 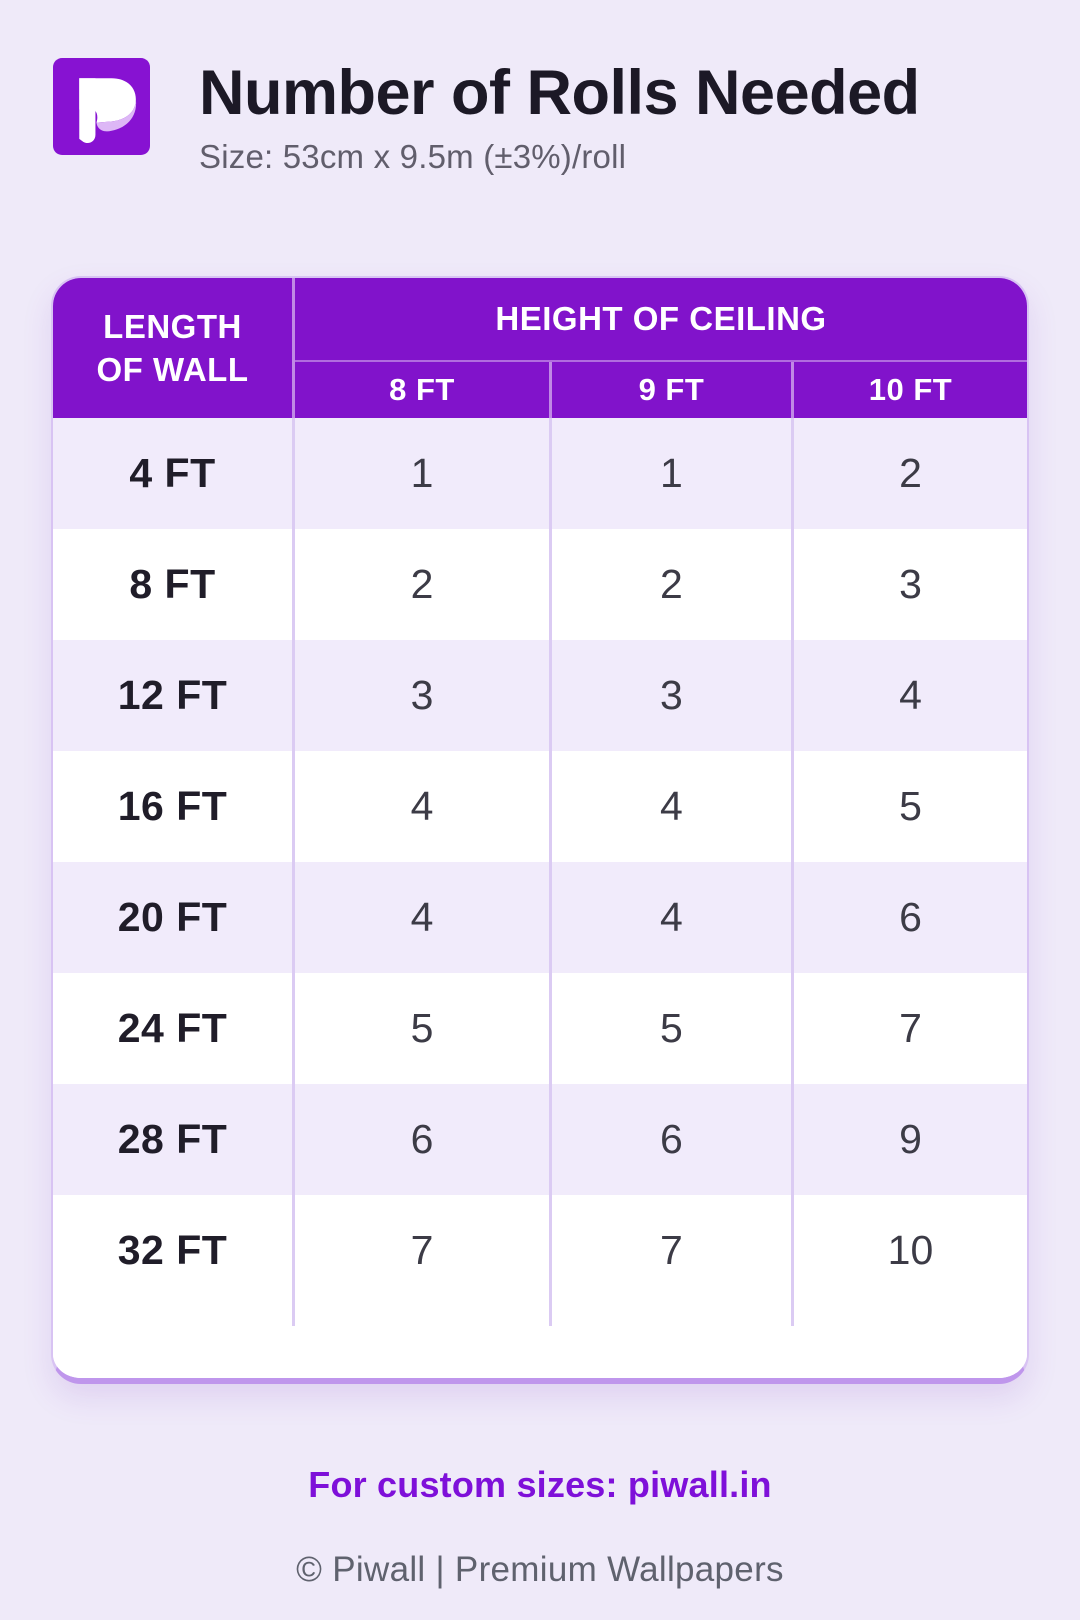 I want to click on custom-sizes-link: For custom sizes: piwall.in, so click(x=540, y=1485).